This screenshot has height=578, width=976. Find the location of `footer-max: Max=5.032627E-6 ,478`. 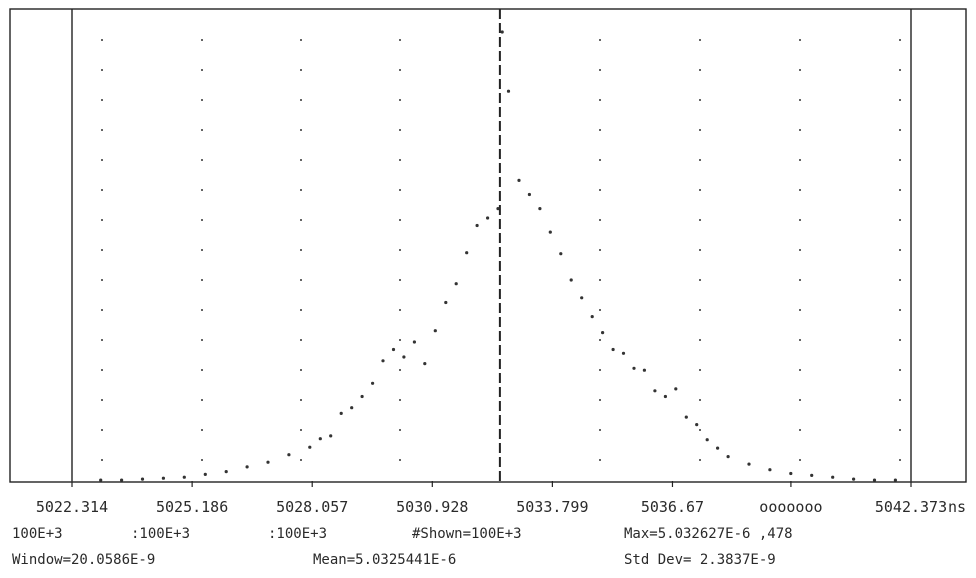

footer-max: Max=5.032627E-6 ,478 is located at coordinates (708, 534).